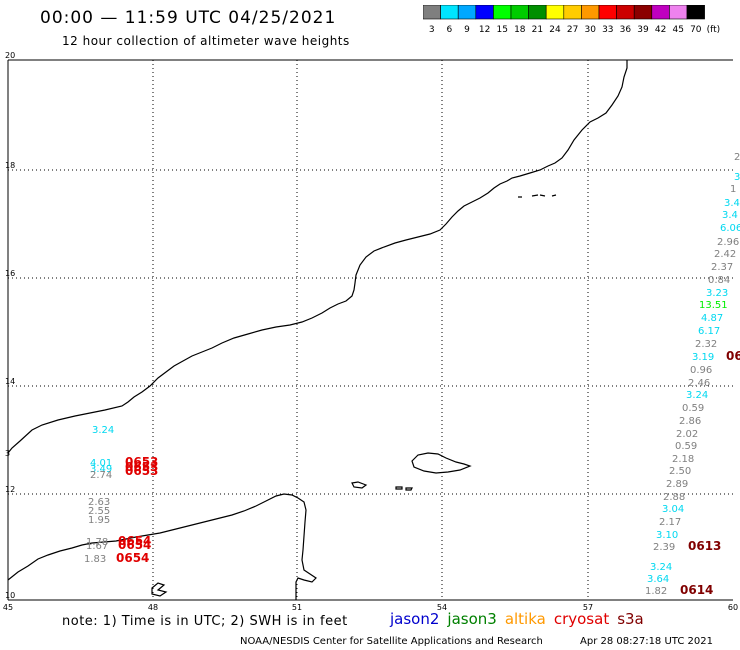 The height and width of the screenshot is (650, 740). I want to click on footer-timestamp: Apr 28 08:27:18 UTC 2021, so click(646, 641).